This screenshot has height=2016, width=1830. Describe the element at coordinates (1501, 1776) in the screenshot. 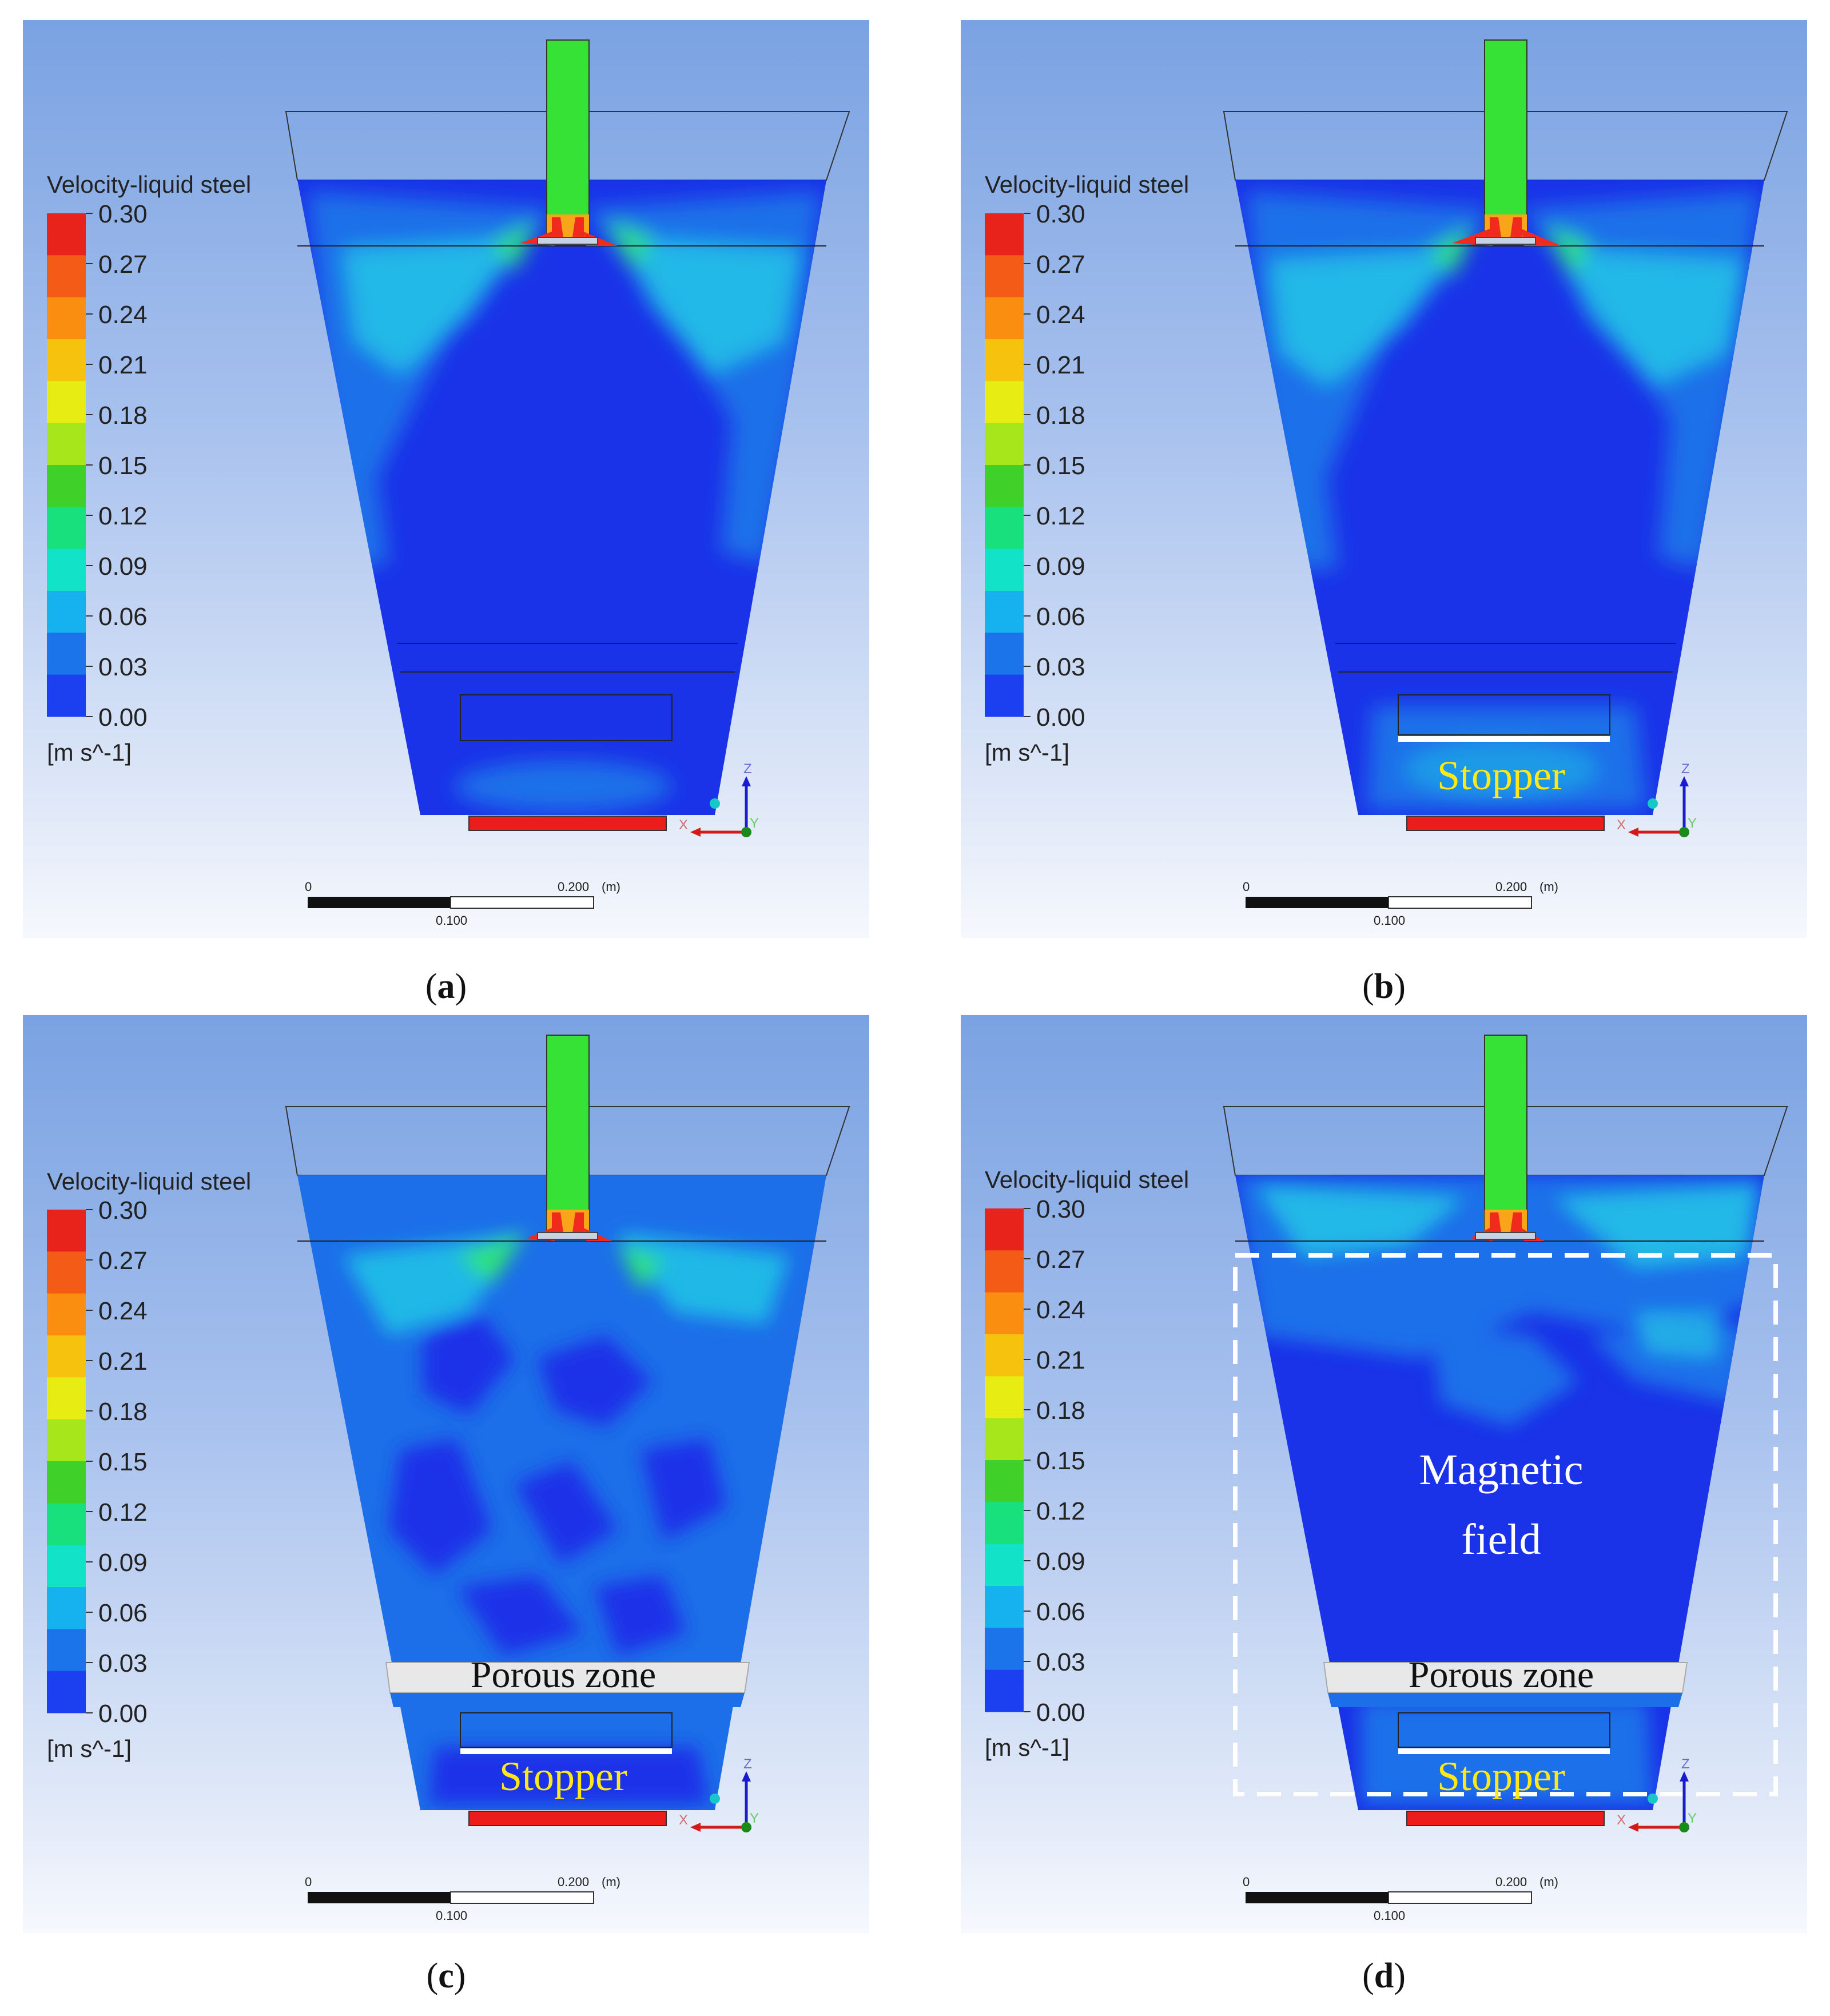

I see `stopper-label: Stopper` at that location.